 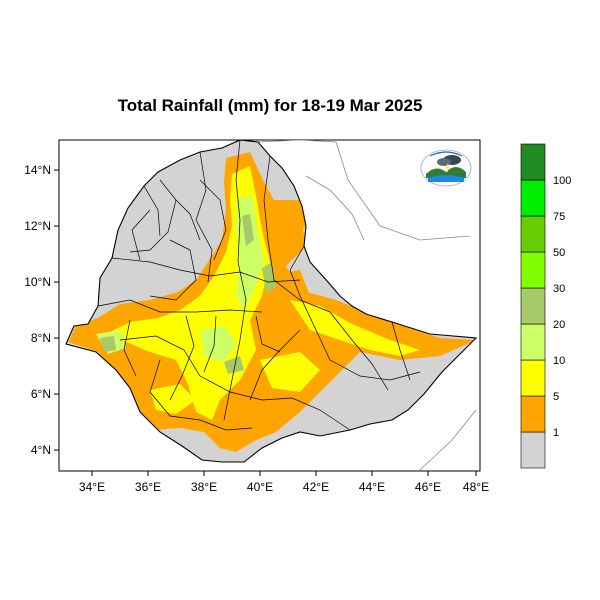 What do you see at coordinates (476, 487) in the screenshot?
I see `x-tick-label: 48°E` at bounding box center [476, 487].